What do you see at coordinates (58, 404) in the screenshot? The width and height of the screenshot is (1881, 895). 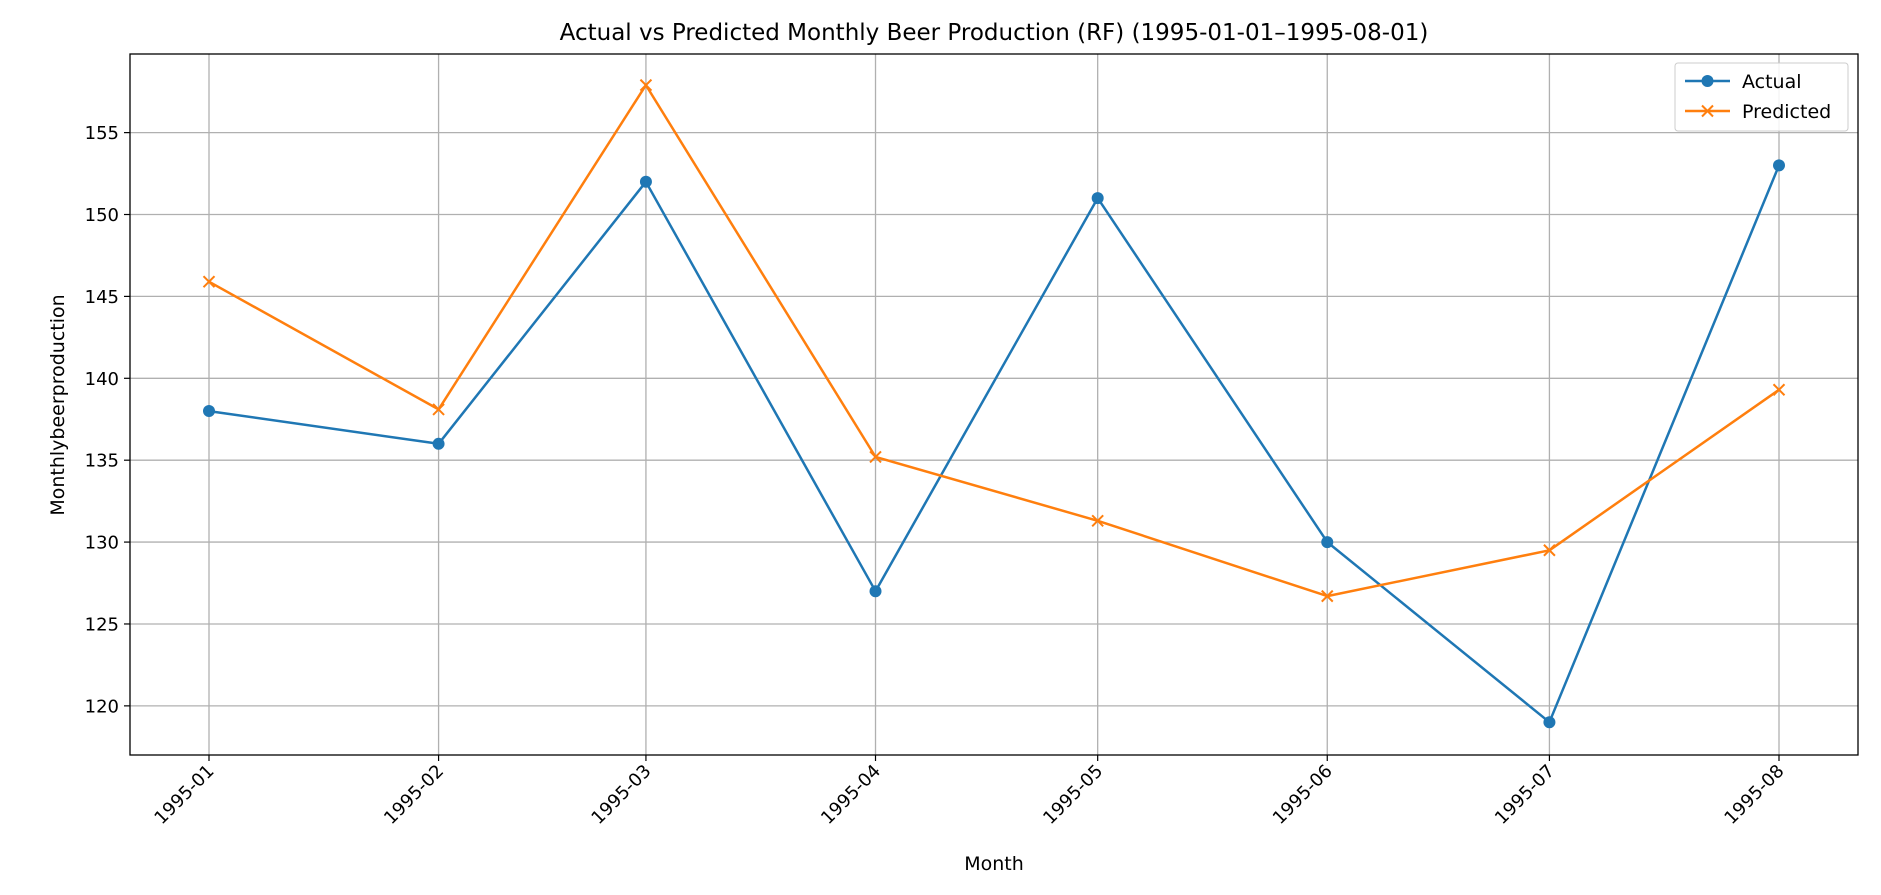 I see `y-axis-label: Monthlybeerproduction` at bounding box center [58, 404].